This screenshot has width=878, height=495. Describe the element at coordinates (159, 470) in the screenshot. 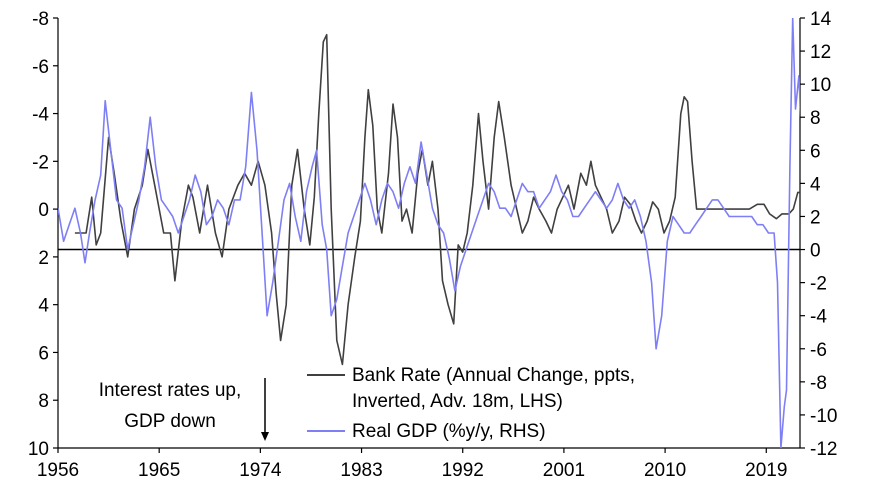

I see `x-tick-label-1: 1965` at that location.